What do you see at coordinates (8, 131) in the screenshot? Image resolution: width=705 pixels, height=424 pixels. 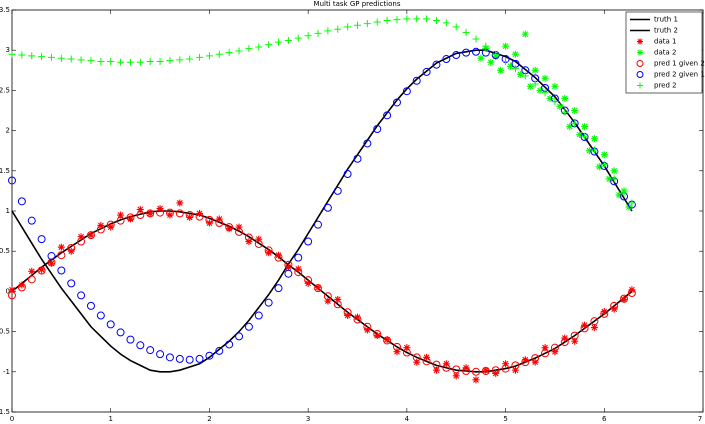 I see `y-tick-label: 2` at bounding box center [8, 131].